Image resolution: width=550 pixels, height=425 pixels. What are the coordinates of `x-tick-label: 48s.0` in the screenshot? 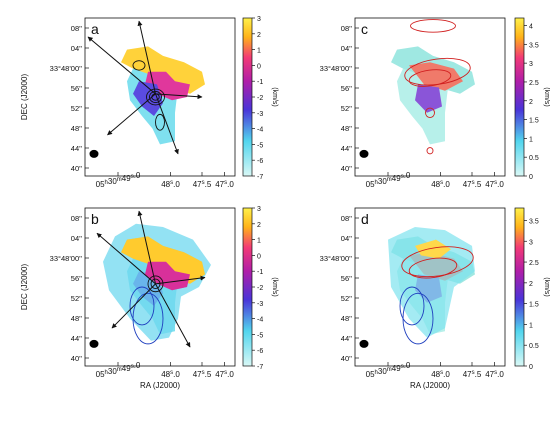 It's located at (170, 184).